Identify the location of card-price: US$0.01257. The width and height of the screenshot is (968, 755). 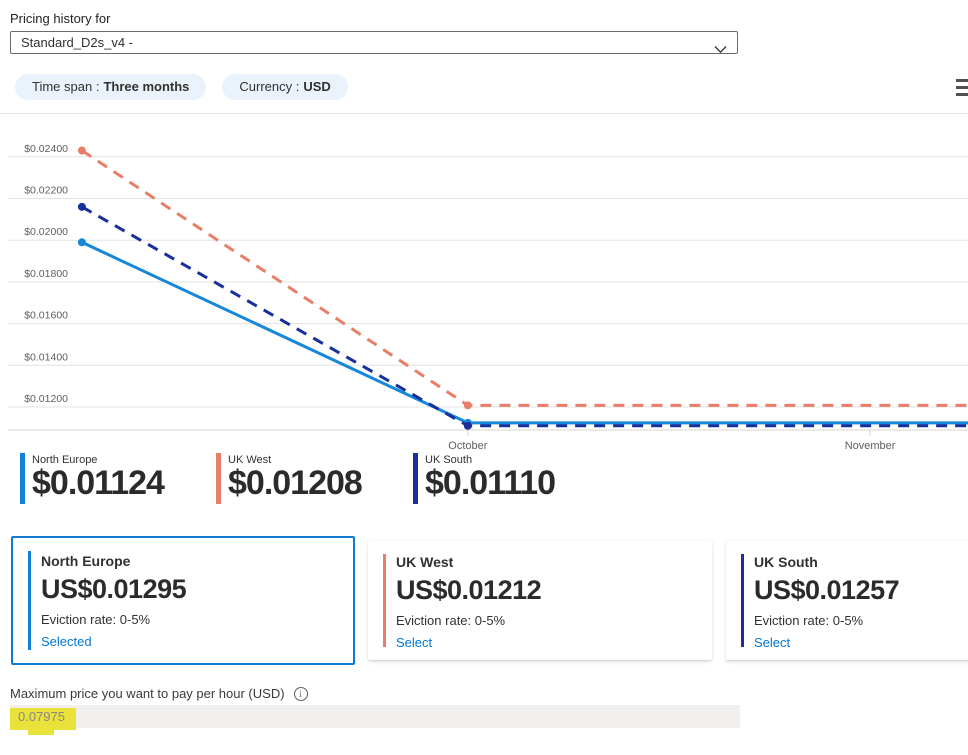
(827, 590).